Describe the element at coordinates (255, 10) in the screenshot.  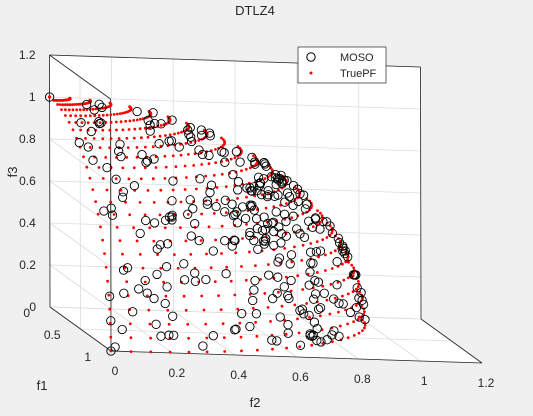
I see `chart-title: DTLZ4` at that location.